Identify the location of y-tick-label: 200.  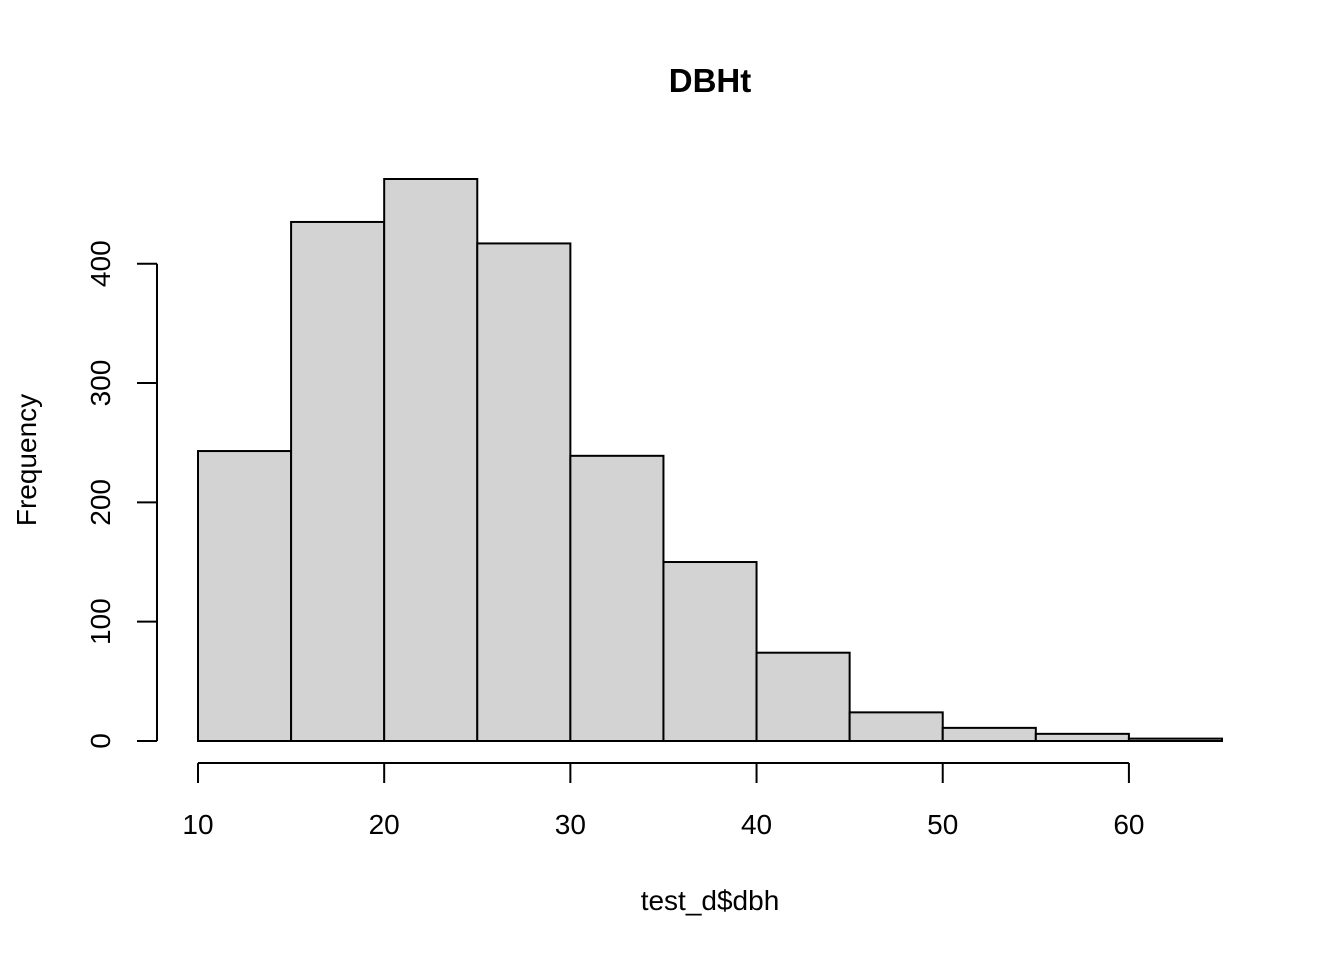
(100, 502).